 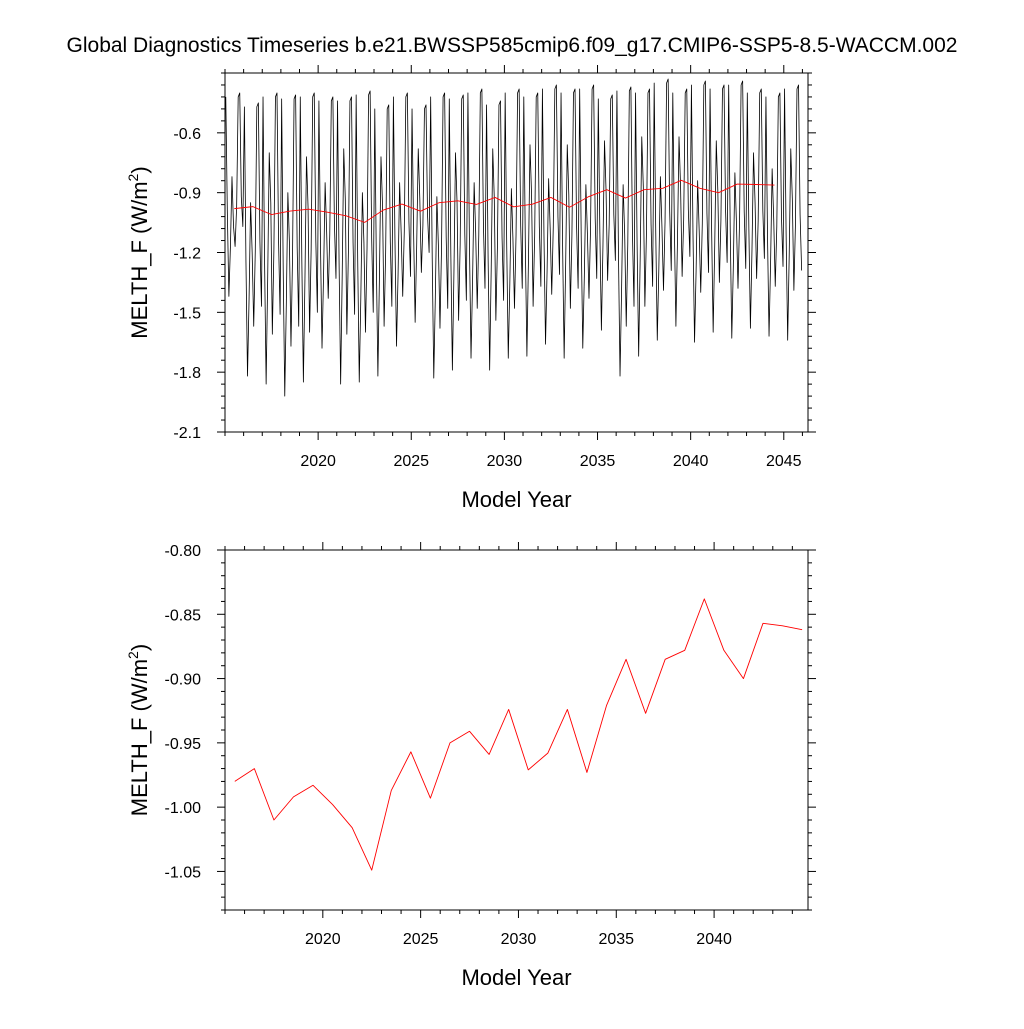 I want to click on x-tick-label: 2045, so click(x=784, y=461).